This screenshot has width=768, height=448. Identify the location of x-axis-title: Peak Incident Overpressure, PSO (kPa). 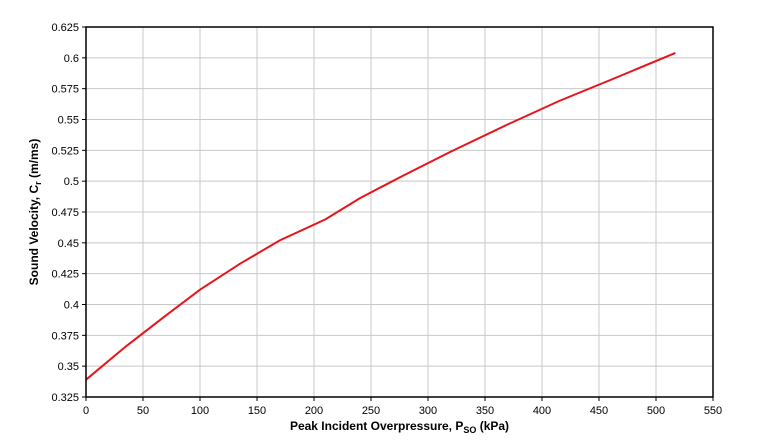
(399, 427).